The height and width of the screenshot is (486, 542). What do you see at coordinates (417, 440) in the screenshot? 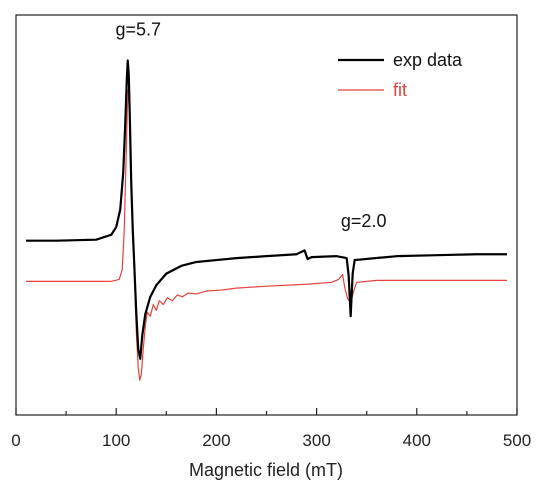
I see `x-tick-label: 400` at bounding box center [417, 440].